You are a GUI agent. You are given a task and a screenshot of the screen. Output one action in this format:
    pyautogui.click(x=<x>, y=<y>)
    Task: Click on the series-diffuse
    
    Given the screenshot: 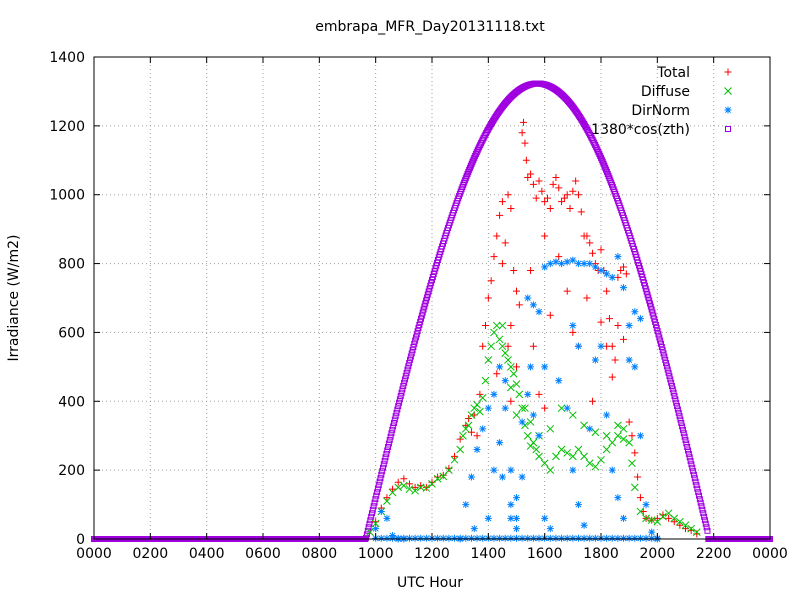 What is the action you would take?
    pyautogui.click(x=533, y=428)
    